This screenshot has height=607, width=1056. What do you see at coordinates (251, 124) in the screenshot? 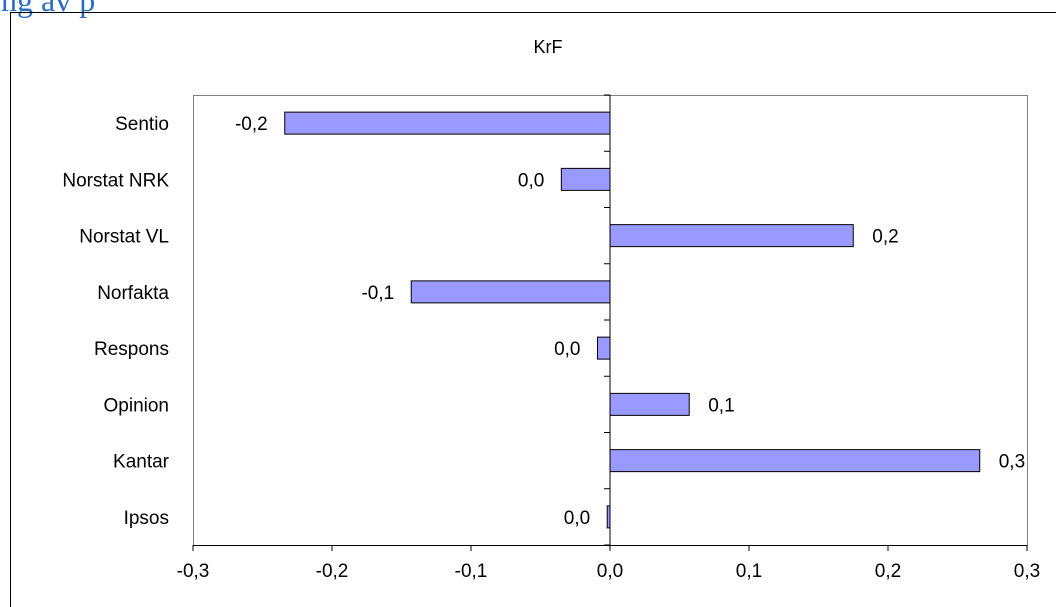
I see `value-label: -0,2` at bounding box center [251, 124].